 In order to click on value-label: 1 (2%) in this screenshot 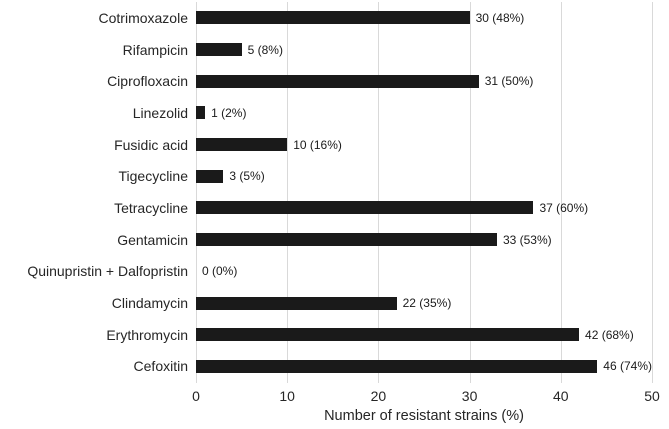, I will do `click(229, 112)`.